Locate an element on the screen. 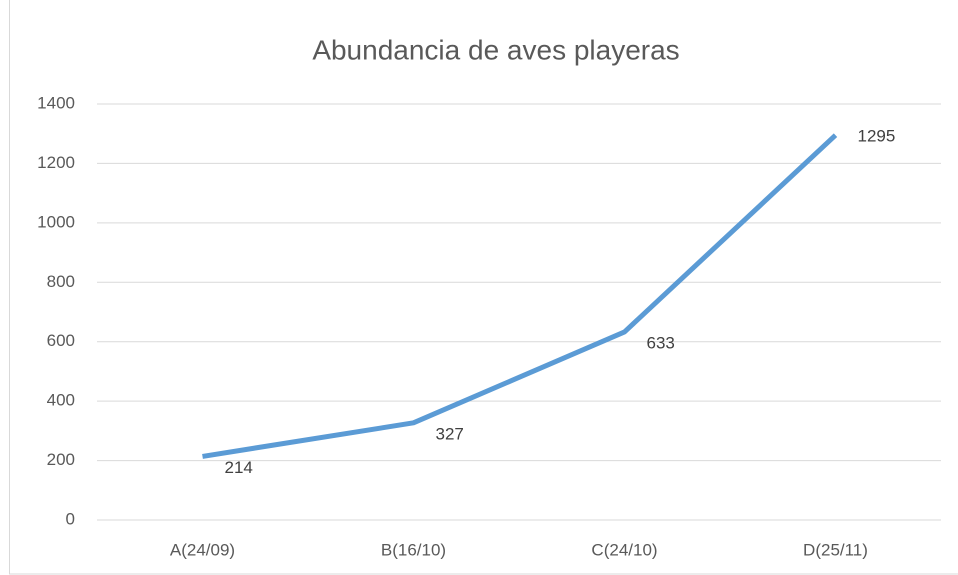  x-tick-label: A(24/09) is located at coordinates (202, 549).